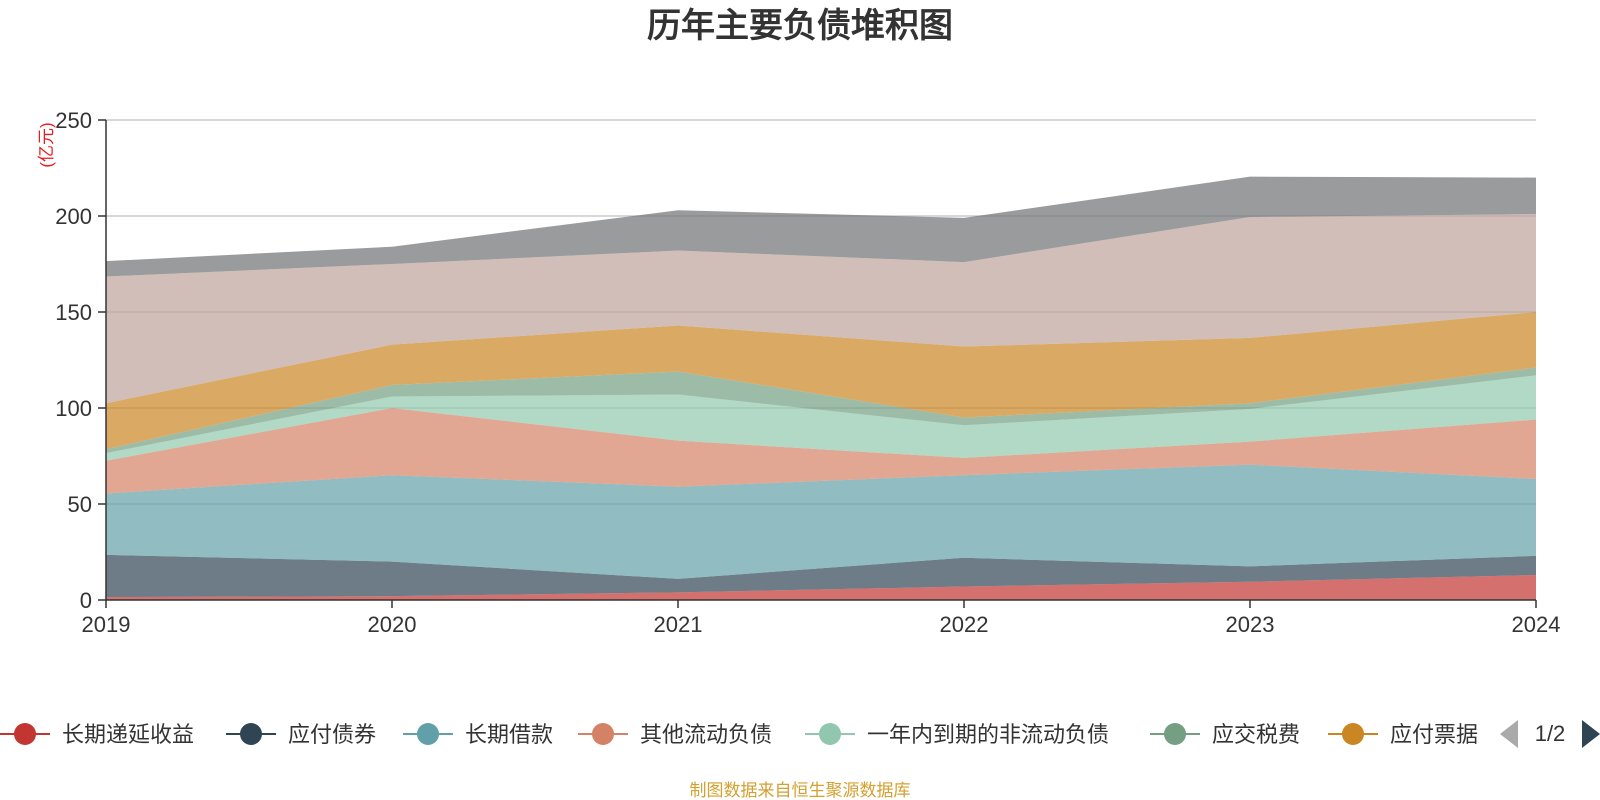 The image size is (1600, 800). Describe the element at coordinates (46, 144) in the screenshot. I see `y-axis-unit: (亿元)` at that location.